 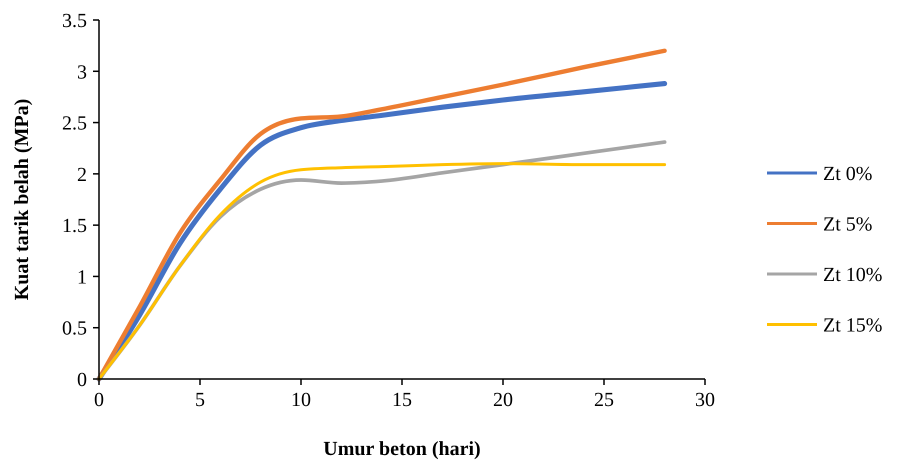 I want to click on x-tick-label: 30, so click(x=705, y=400).